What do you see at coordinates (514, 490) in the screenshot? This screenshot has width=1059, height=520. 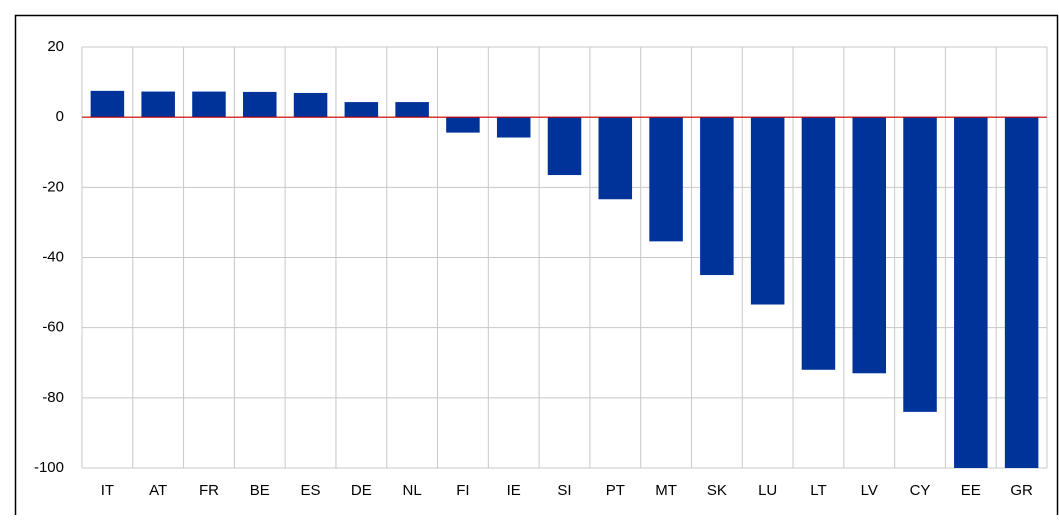 I see `x-tick-label: IE` at bounding box center [514, 490].